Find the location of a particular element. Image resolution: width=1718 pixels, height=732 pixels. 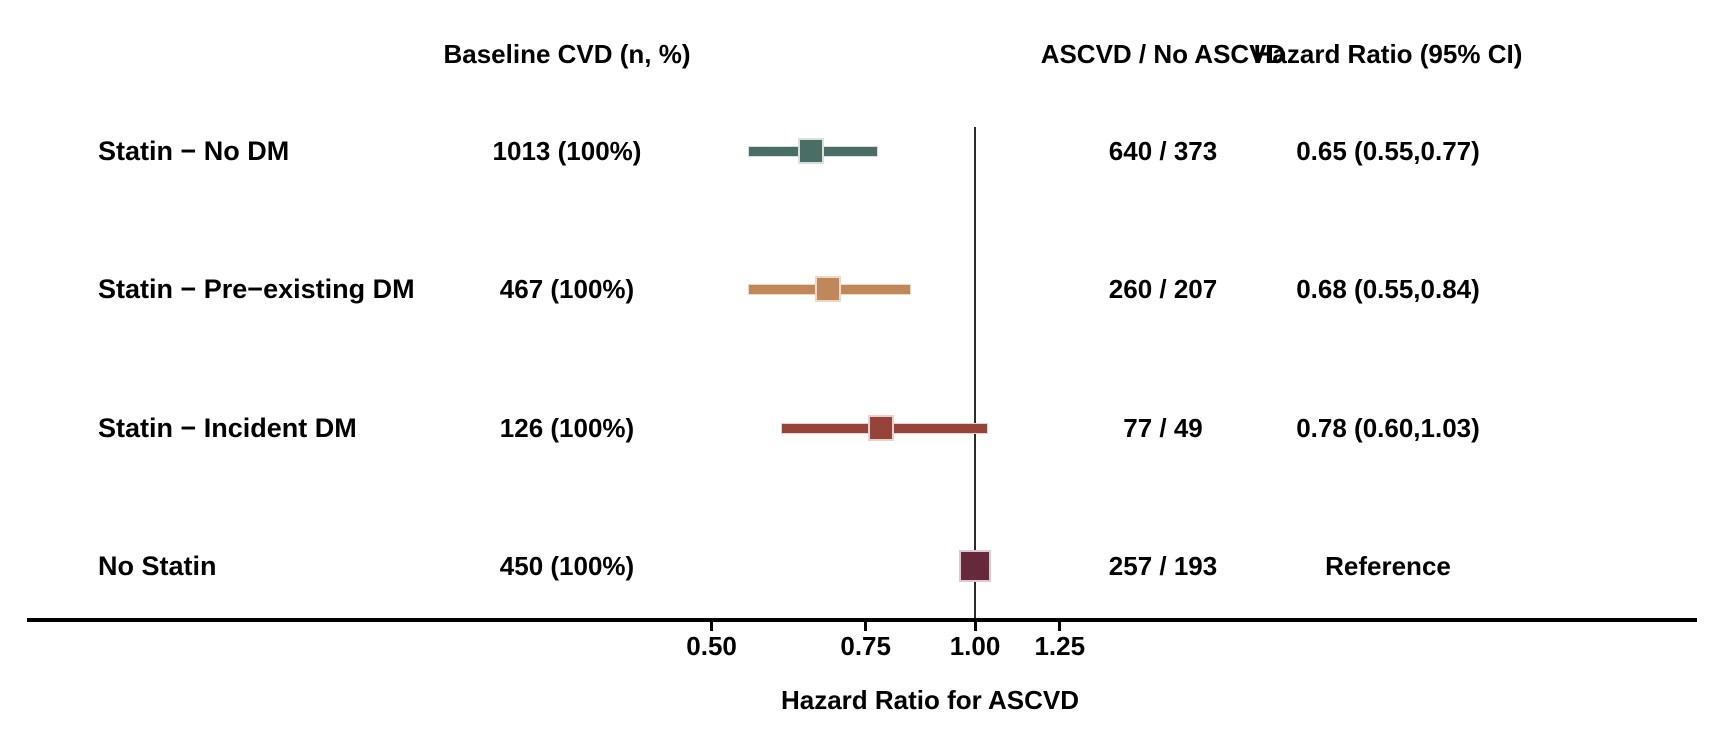

column-header-ascvd-counts: ASCVD / No ASCVD is located at coordinates (1163, 54).